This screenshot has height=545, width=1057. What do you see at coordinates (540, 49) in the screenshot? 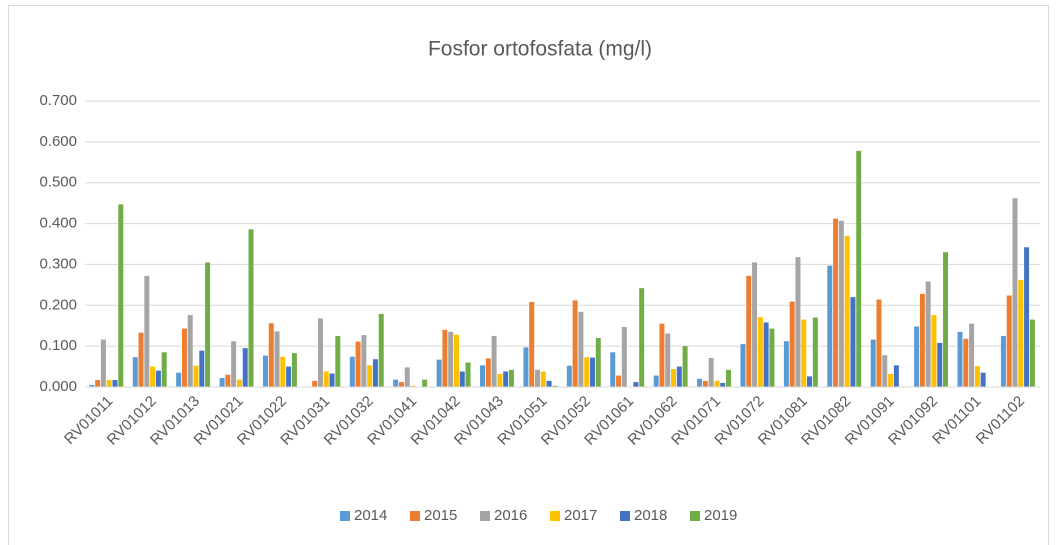
I see `chart-title: Fosfor ortofosfata (mg/l)` at bounding box center [540, 49].